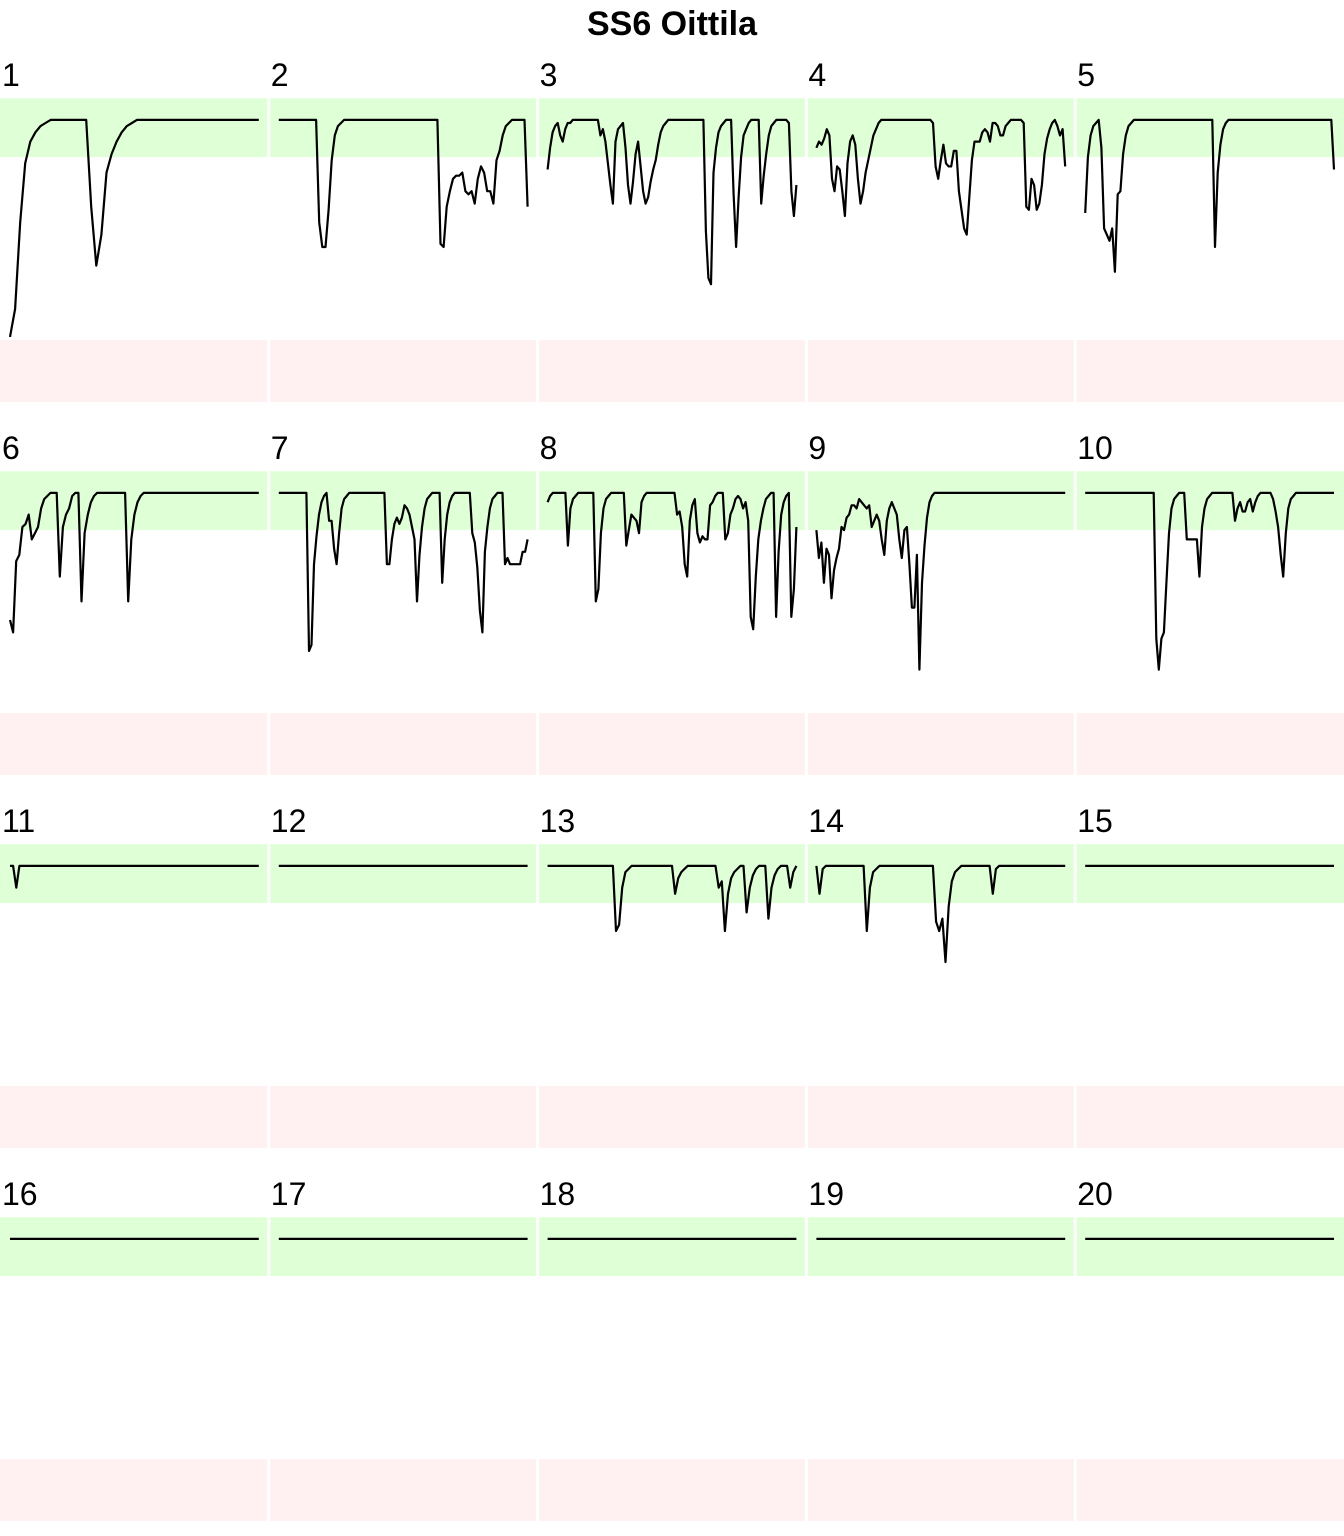  Describe the element at coordinates (1086, 75) in the screenshot. I see `panel-label: 5` at that location.